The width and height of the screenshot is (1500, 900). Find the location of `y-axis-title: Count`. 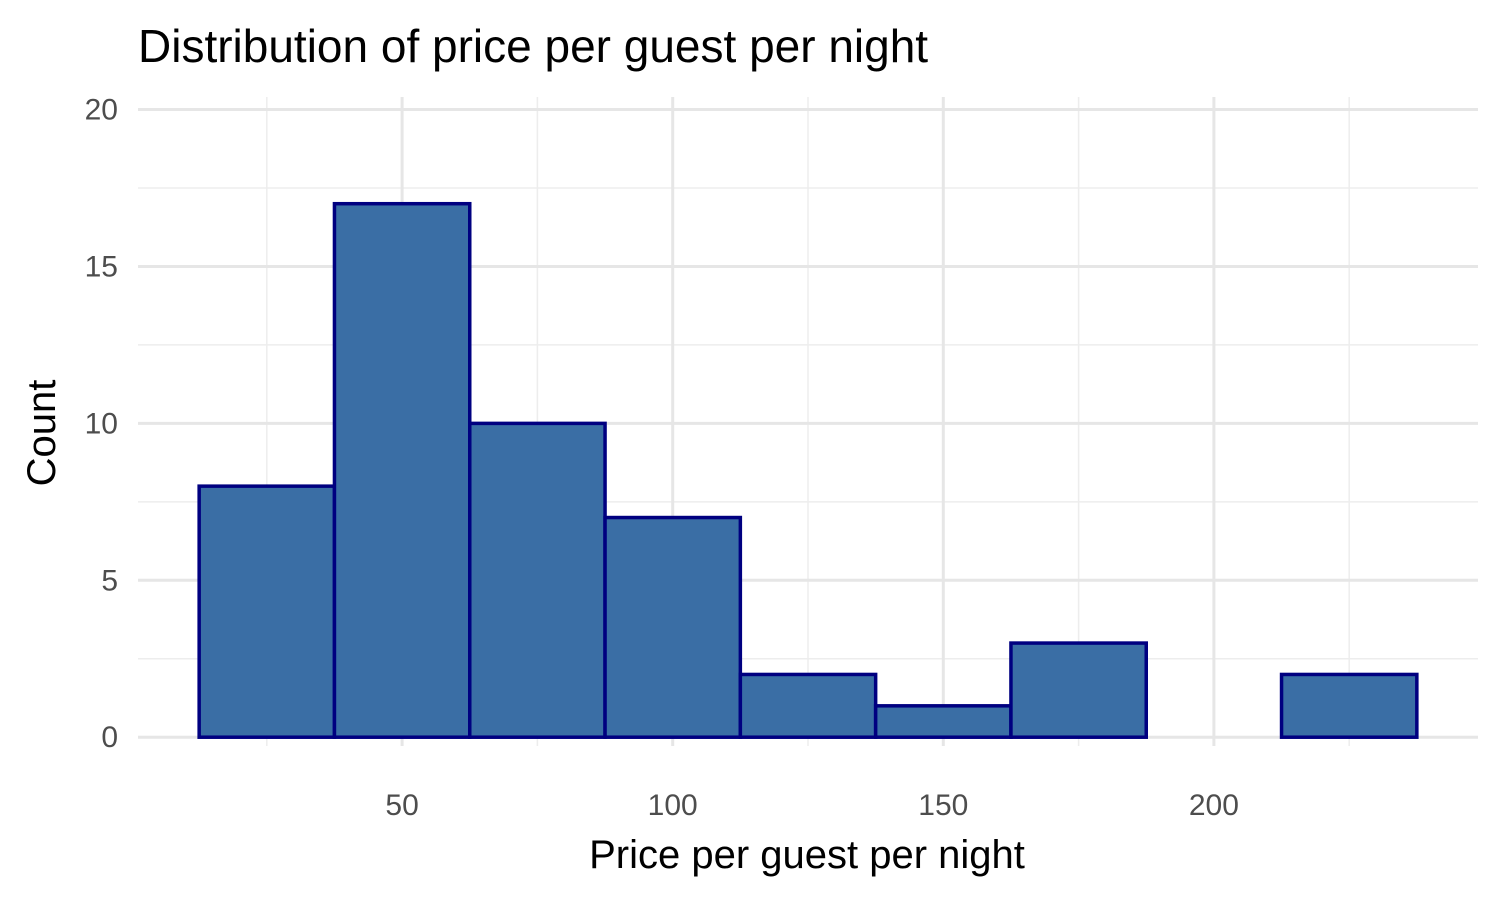

y-axis-title: Count is located at coordinates (42, 433).